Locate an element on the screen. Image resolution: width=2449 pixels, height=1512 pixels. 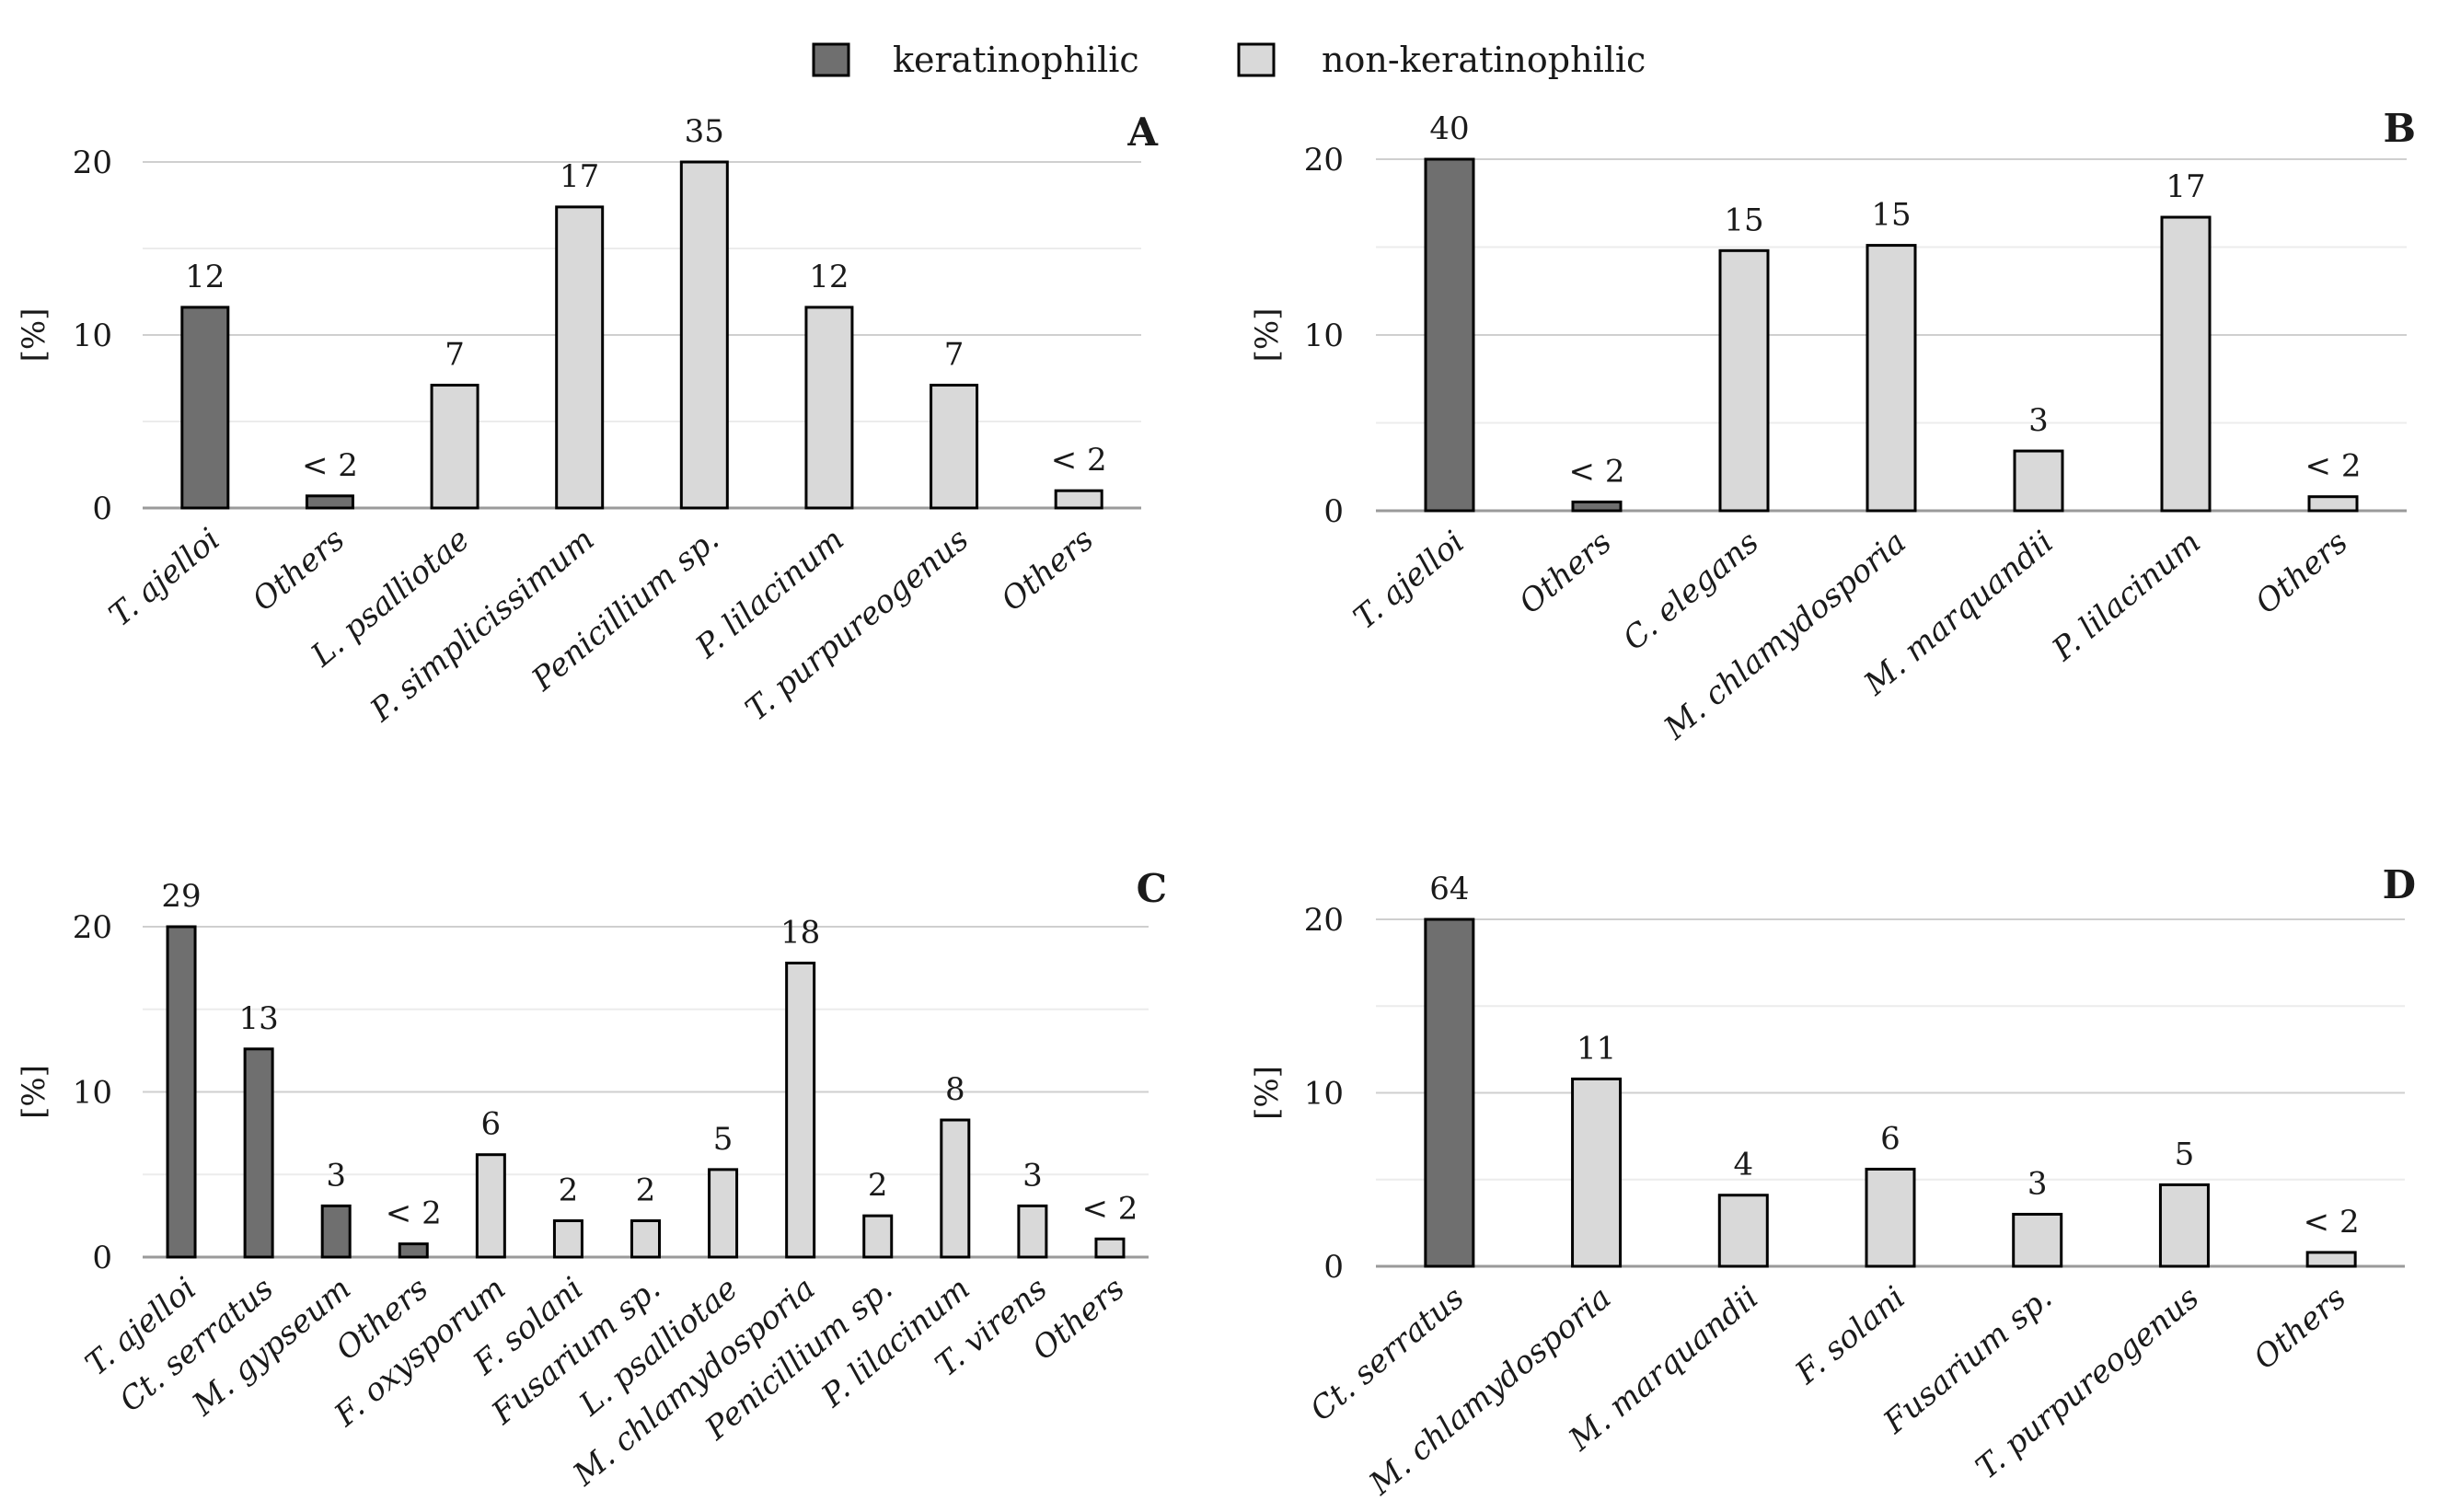
category-label-b-1: T. ajelloi is located at coordinates (1409, 580).